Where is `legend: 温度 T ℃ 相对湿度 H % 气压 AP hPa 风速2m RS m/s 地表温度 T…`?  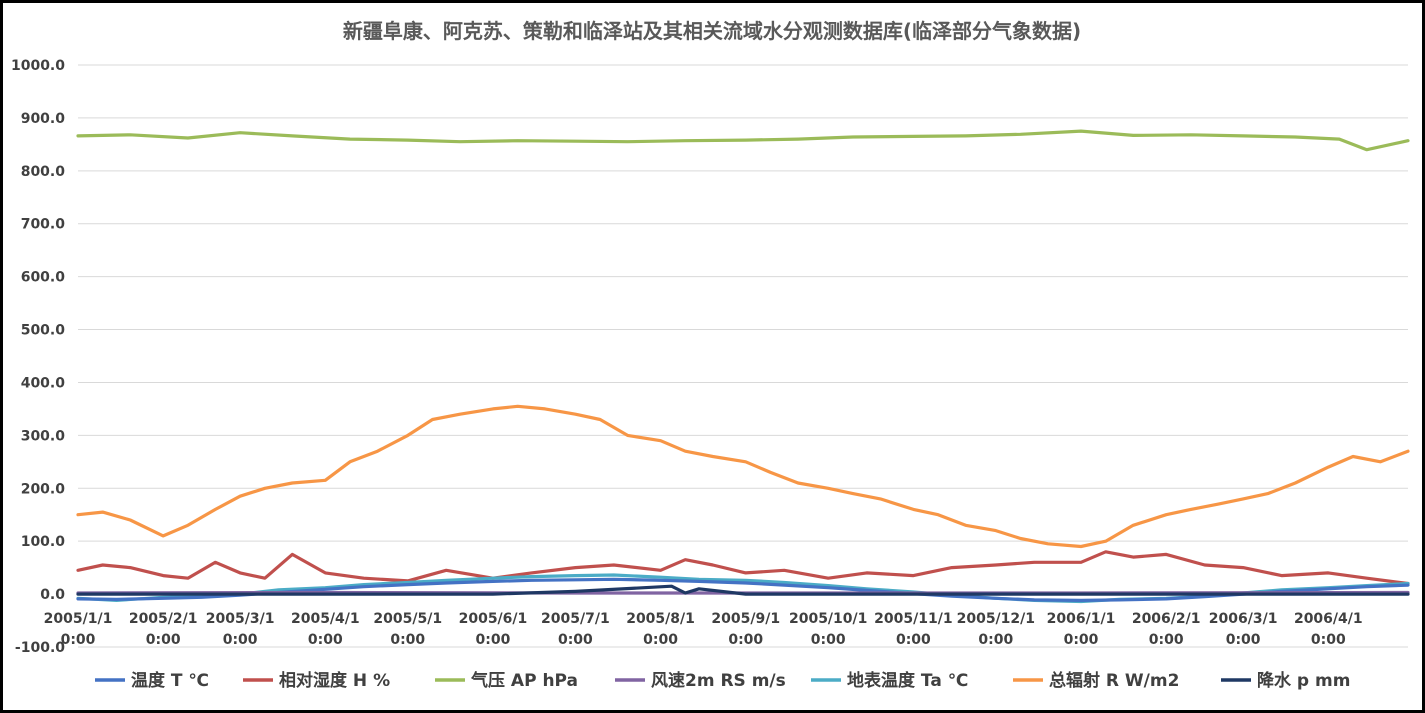 legend: 温度 T ℃ 相对湿度 H % 气压 AP hPa 风速2m RS m/s 地表温度 T… is located at coordinates (722, 680).